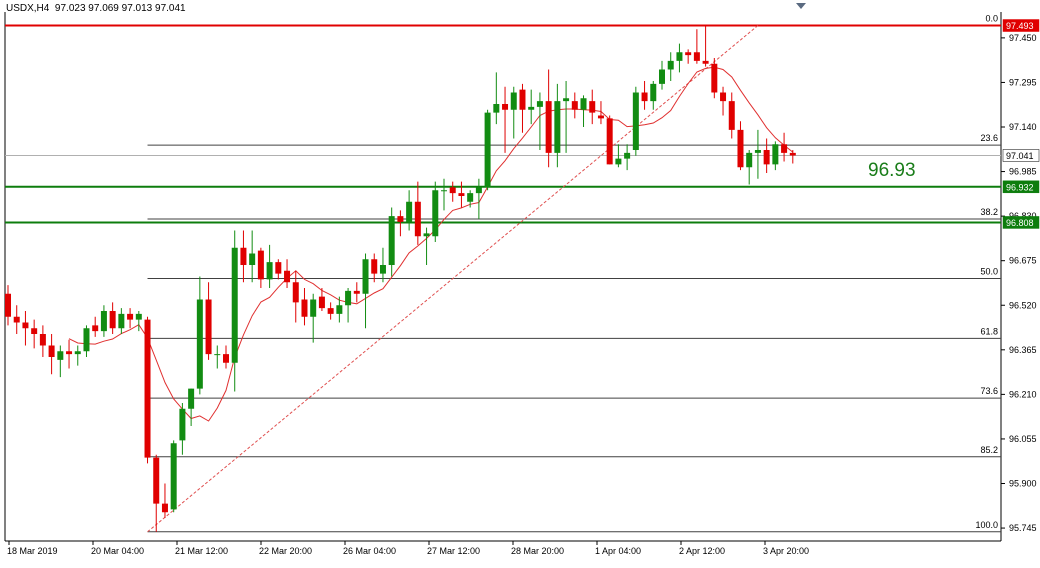  I want to click on price-tag-current, so click(1021, 155).